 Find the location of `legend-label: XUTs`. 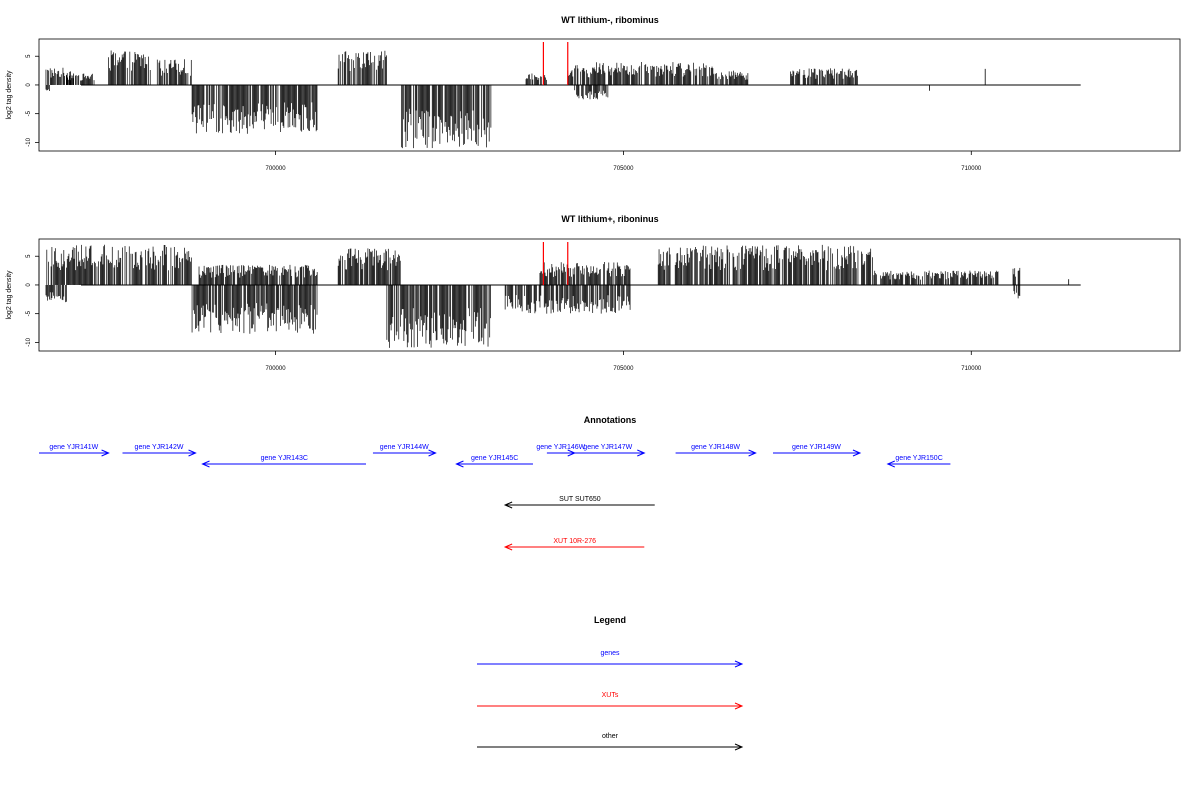

legend-label: XUTs is located at coordinates (610, 695).